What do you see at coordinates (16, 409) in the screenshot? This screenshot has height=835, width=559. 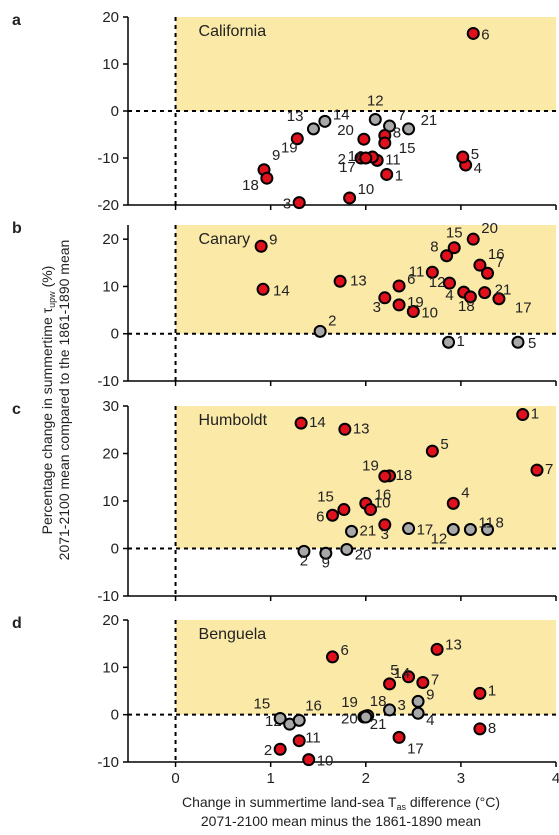 I see `panel-letter: c` at bounding box center [16, 409].